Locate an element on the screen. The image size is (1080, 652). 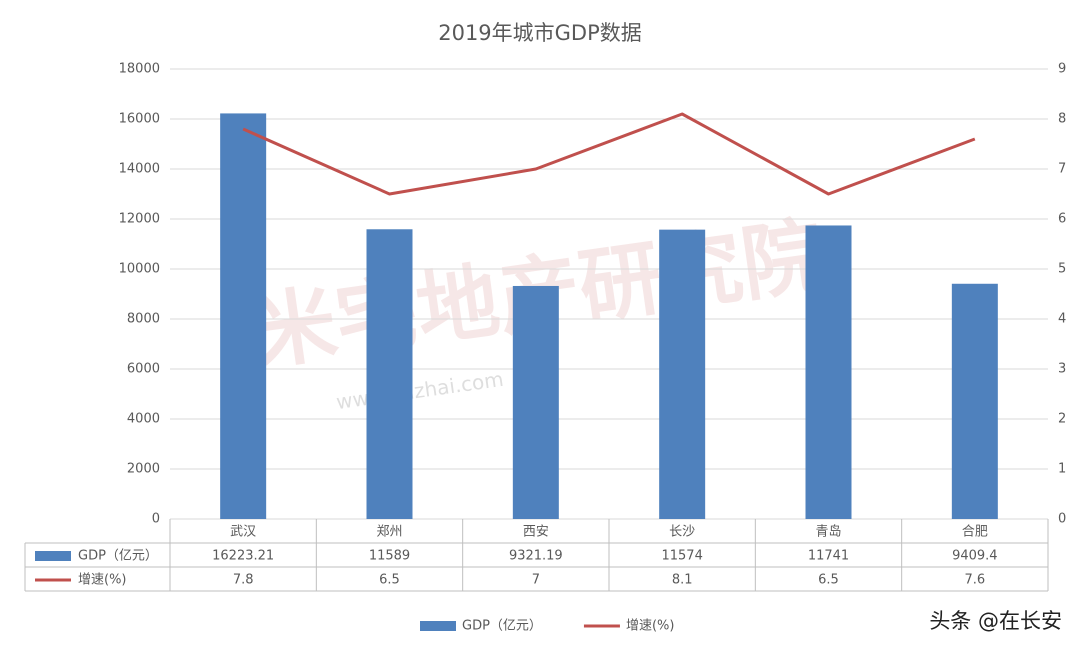
y2-tick-label: 6 is located at coordinates (1062, 219).